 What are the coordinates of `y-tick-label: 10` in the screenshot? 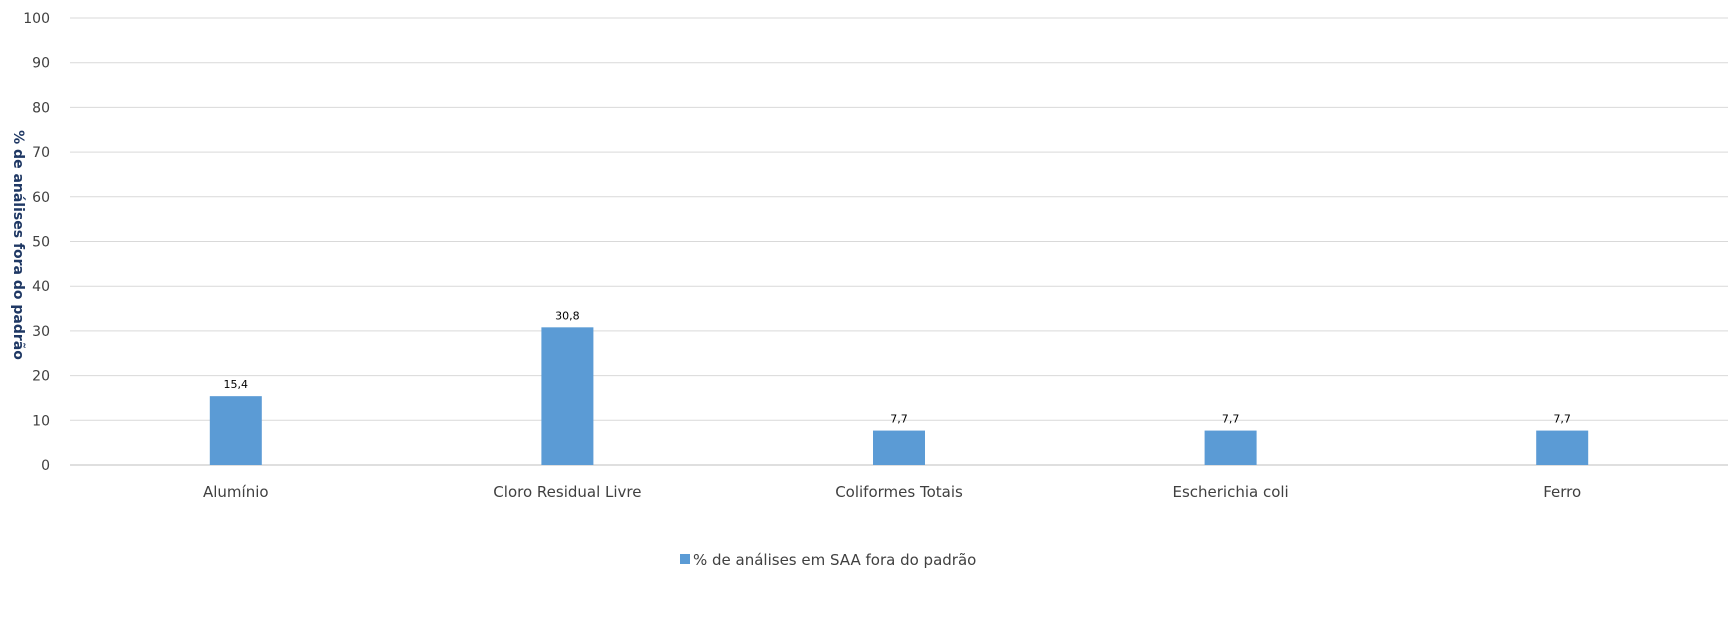 It's located at (41, 421).